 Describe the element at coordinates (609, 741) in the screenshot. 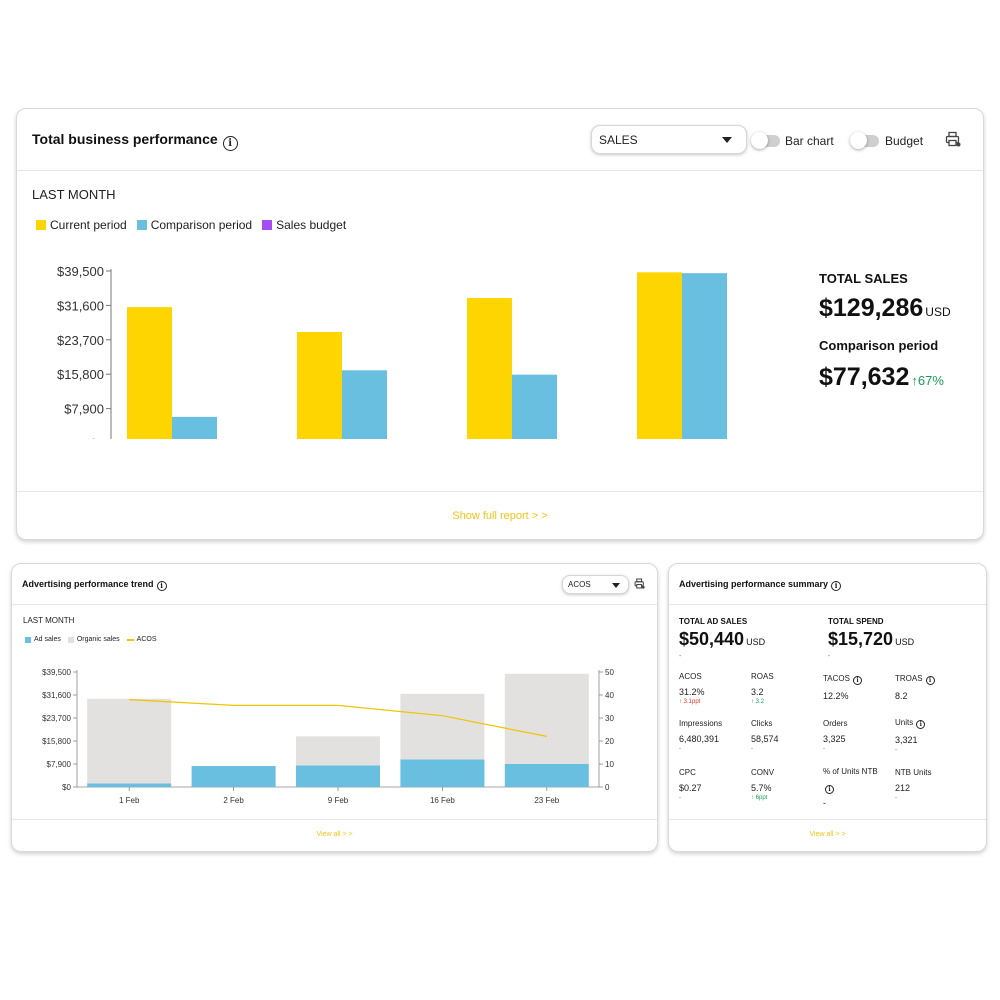

I see `y2-tick-label: 20` at that location.